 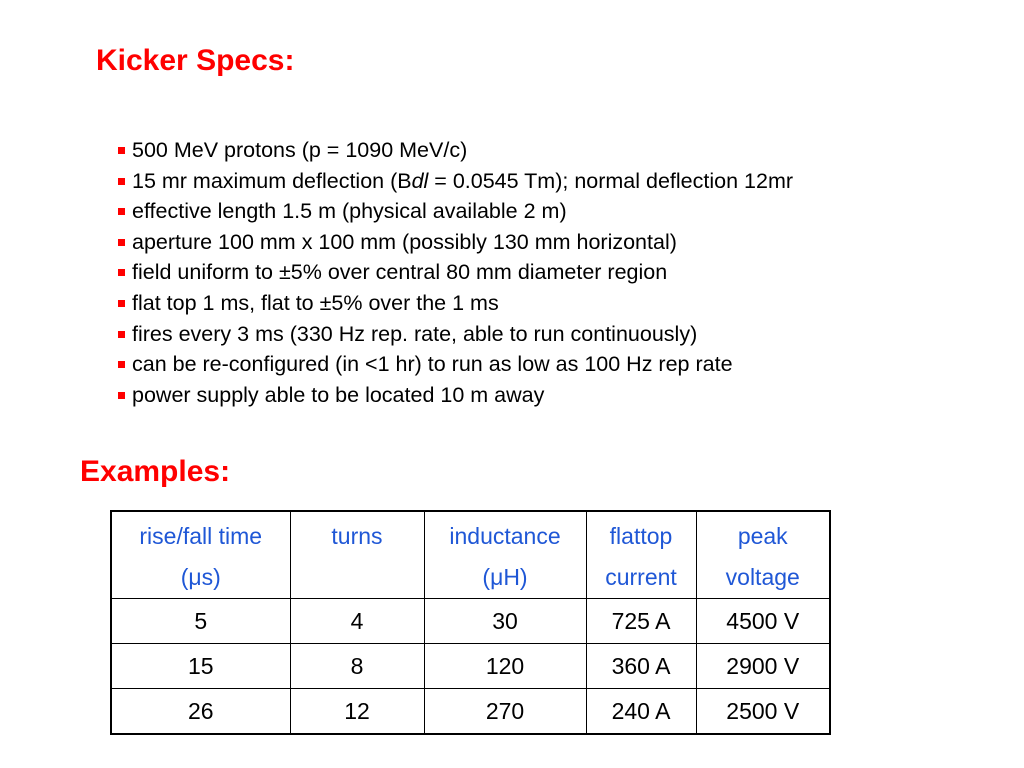 I want to click on table-cell-turns: 8, so click(x=357, y=666).